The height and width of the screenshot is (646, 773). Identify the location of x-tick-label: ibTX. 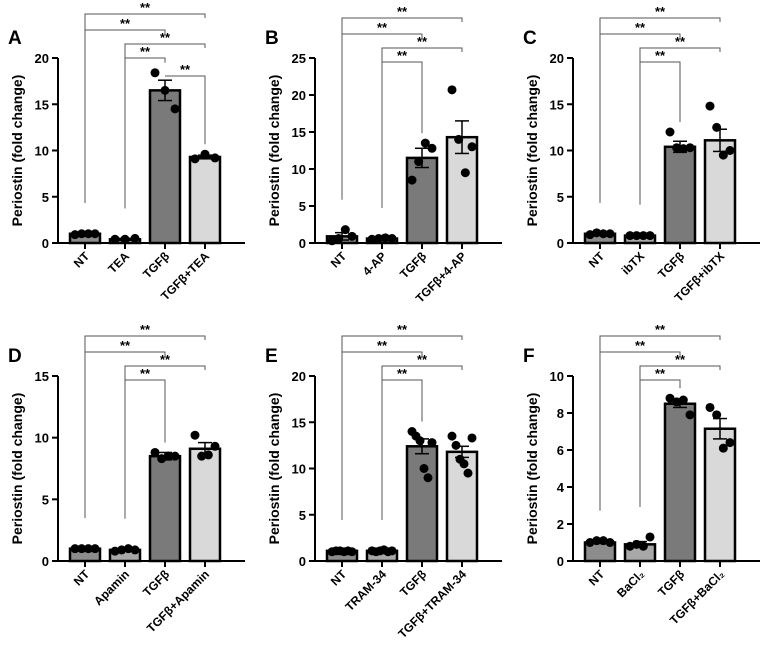
(633, 263).